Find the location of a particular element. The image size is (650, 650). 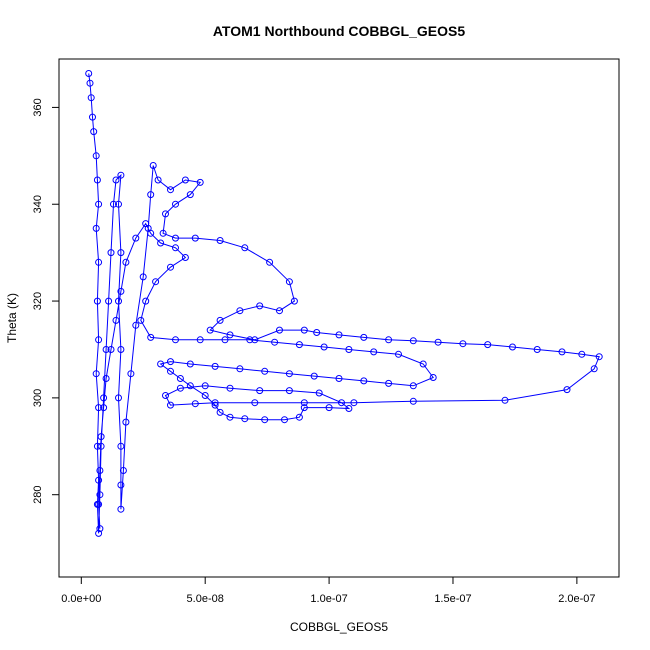

x-tick-label: 1.0e-07 is located at coordinates (328, 599).